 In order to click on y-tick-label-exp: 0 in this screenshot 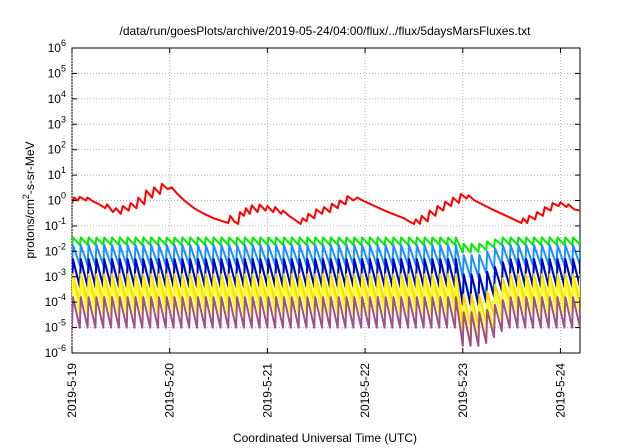, I will do `click(63, 196)`.